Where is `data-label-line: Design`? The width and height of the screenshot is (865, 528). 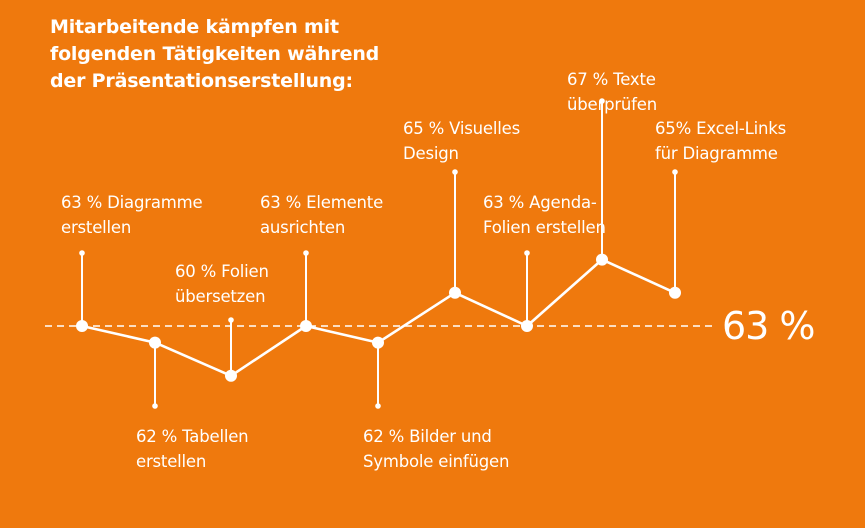
data-label-line: Design is located at coordinates (431, 153).